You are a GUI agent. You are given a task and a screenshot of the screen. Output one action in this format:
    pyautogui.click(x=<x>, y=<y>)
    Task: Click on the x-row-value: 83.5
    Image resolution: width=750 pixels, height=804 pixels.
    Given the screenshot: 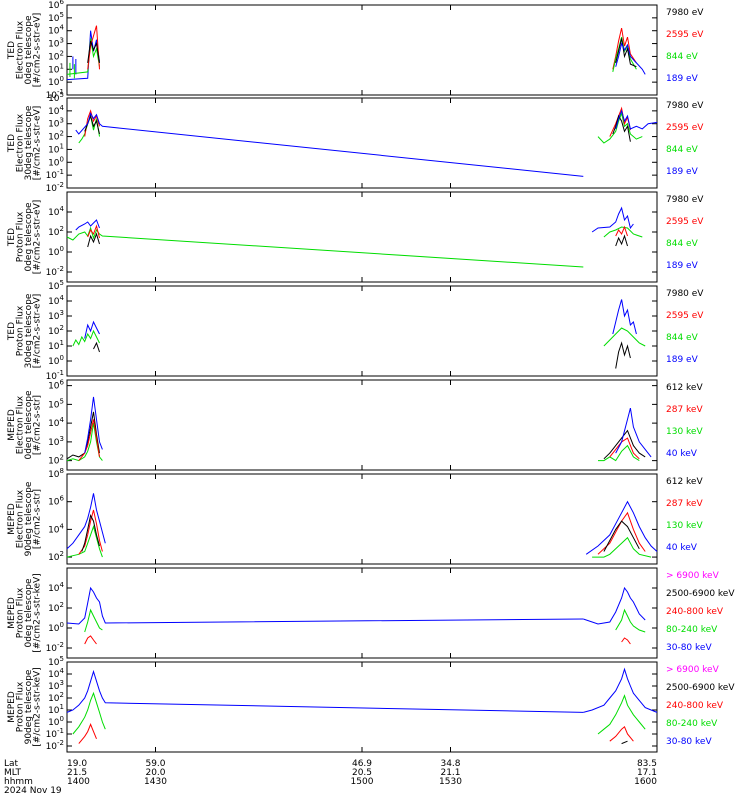 What is the action you would take?
    pyautogui.click(x=647, y=764)
    